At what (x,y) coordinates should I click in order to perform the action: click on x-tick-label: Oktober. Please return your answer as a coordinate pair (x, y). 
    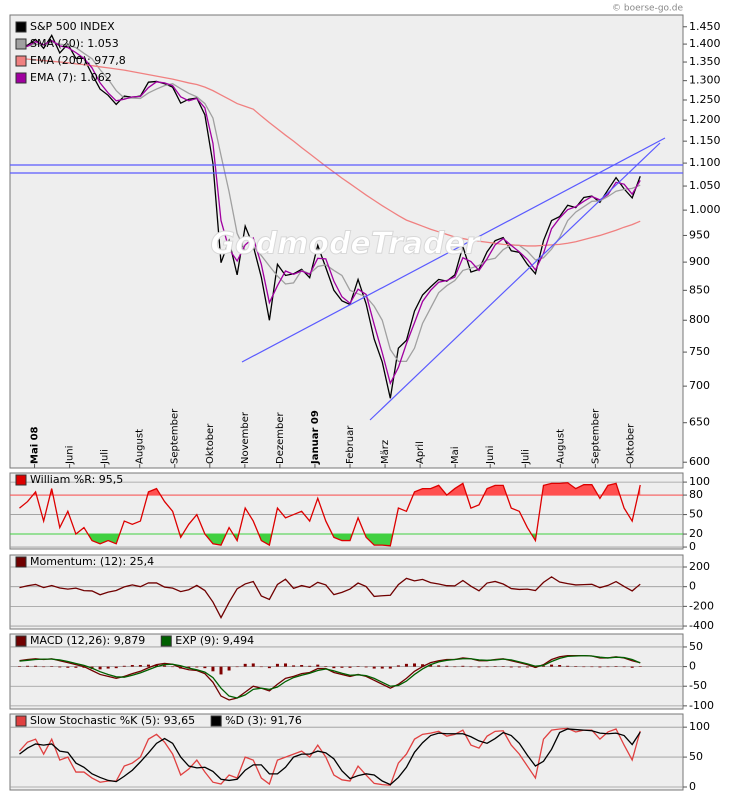
    Looking at the image, I should click on (630, 443).